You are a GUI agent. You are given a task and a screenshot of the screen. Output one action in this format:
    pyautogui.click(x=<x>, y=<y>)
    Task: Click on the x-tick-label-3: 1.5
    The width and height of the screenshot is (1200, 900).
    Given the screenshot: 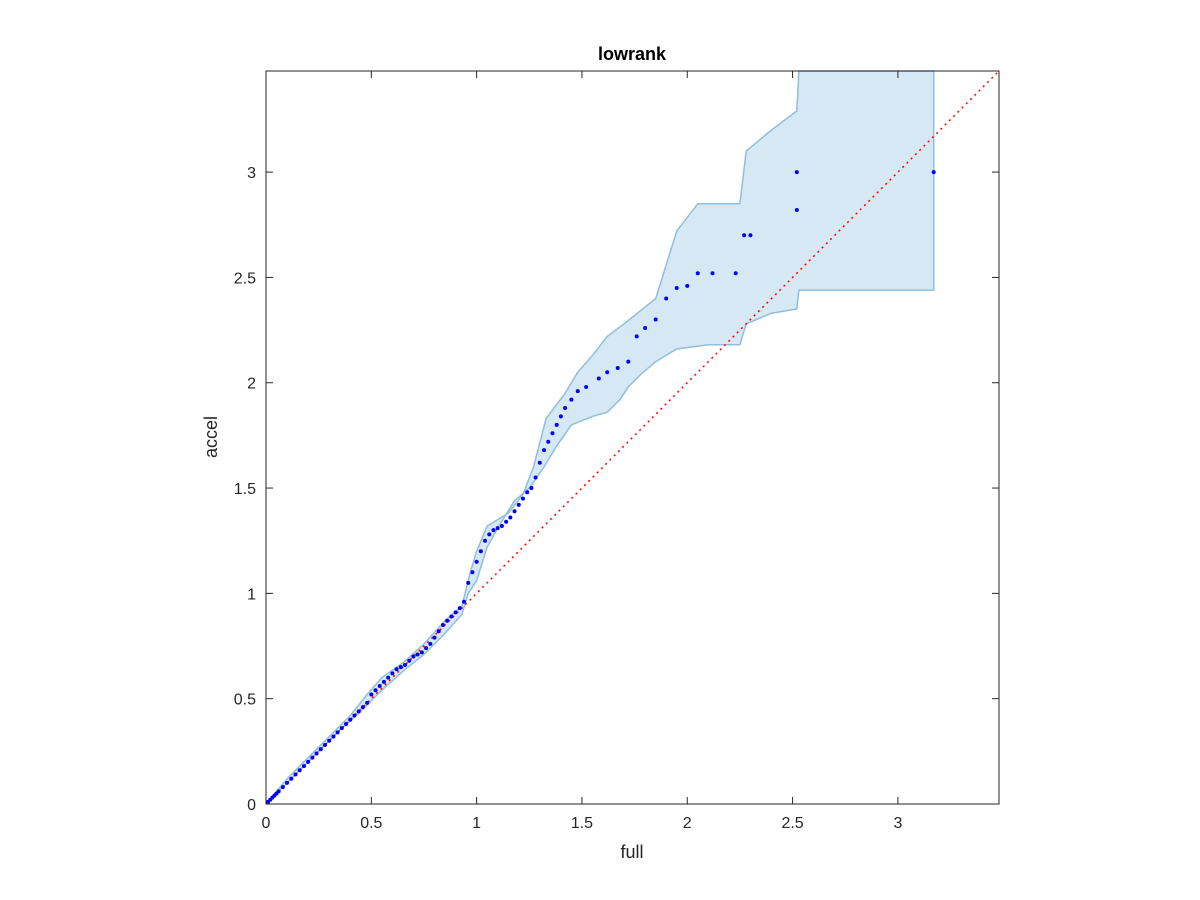 What is the action you would take?
    pyautogui.click(x=582, y=823)
    